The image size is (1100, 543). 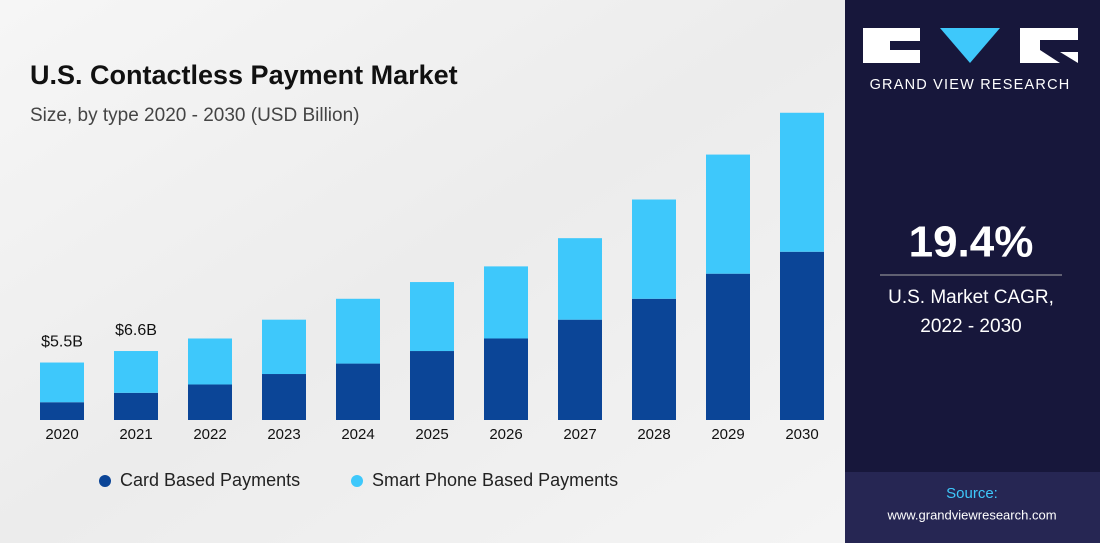 What do you see at coordinates (495, 480) in the screenshot?
I see `legend-label: Smart Phone Based Payments` at bounding box center [495, 480].